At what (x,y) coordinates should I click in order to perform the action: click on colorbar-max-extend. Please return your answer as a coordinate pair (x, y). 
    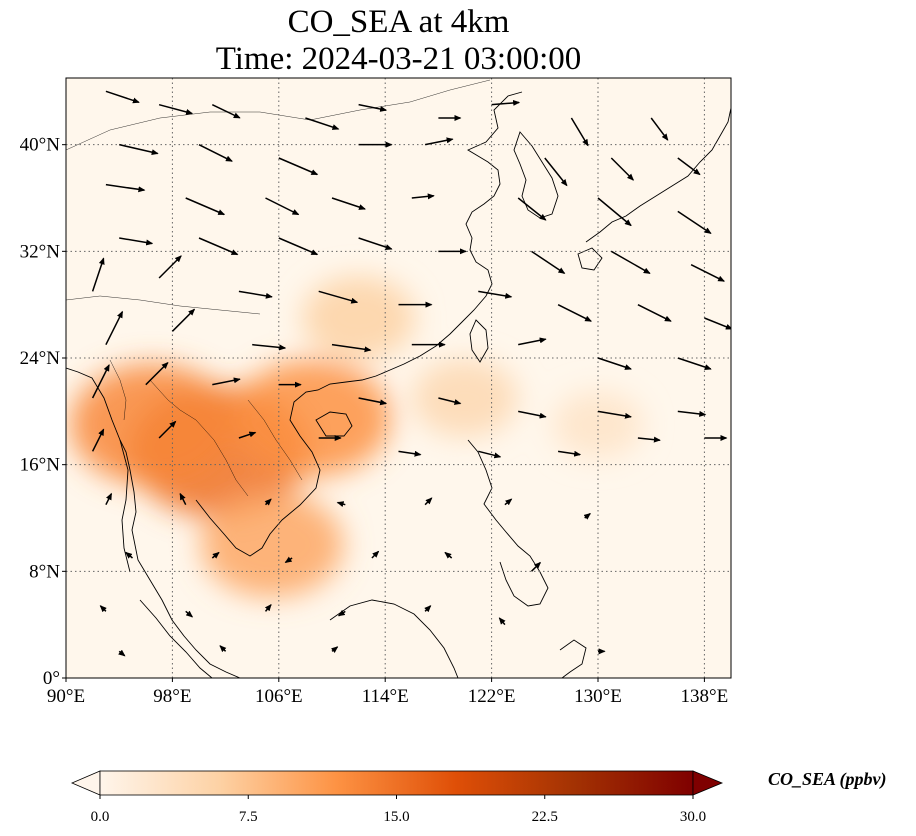
    Looking at the image, I should click on (708, 783).